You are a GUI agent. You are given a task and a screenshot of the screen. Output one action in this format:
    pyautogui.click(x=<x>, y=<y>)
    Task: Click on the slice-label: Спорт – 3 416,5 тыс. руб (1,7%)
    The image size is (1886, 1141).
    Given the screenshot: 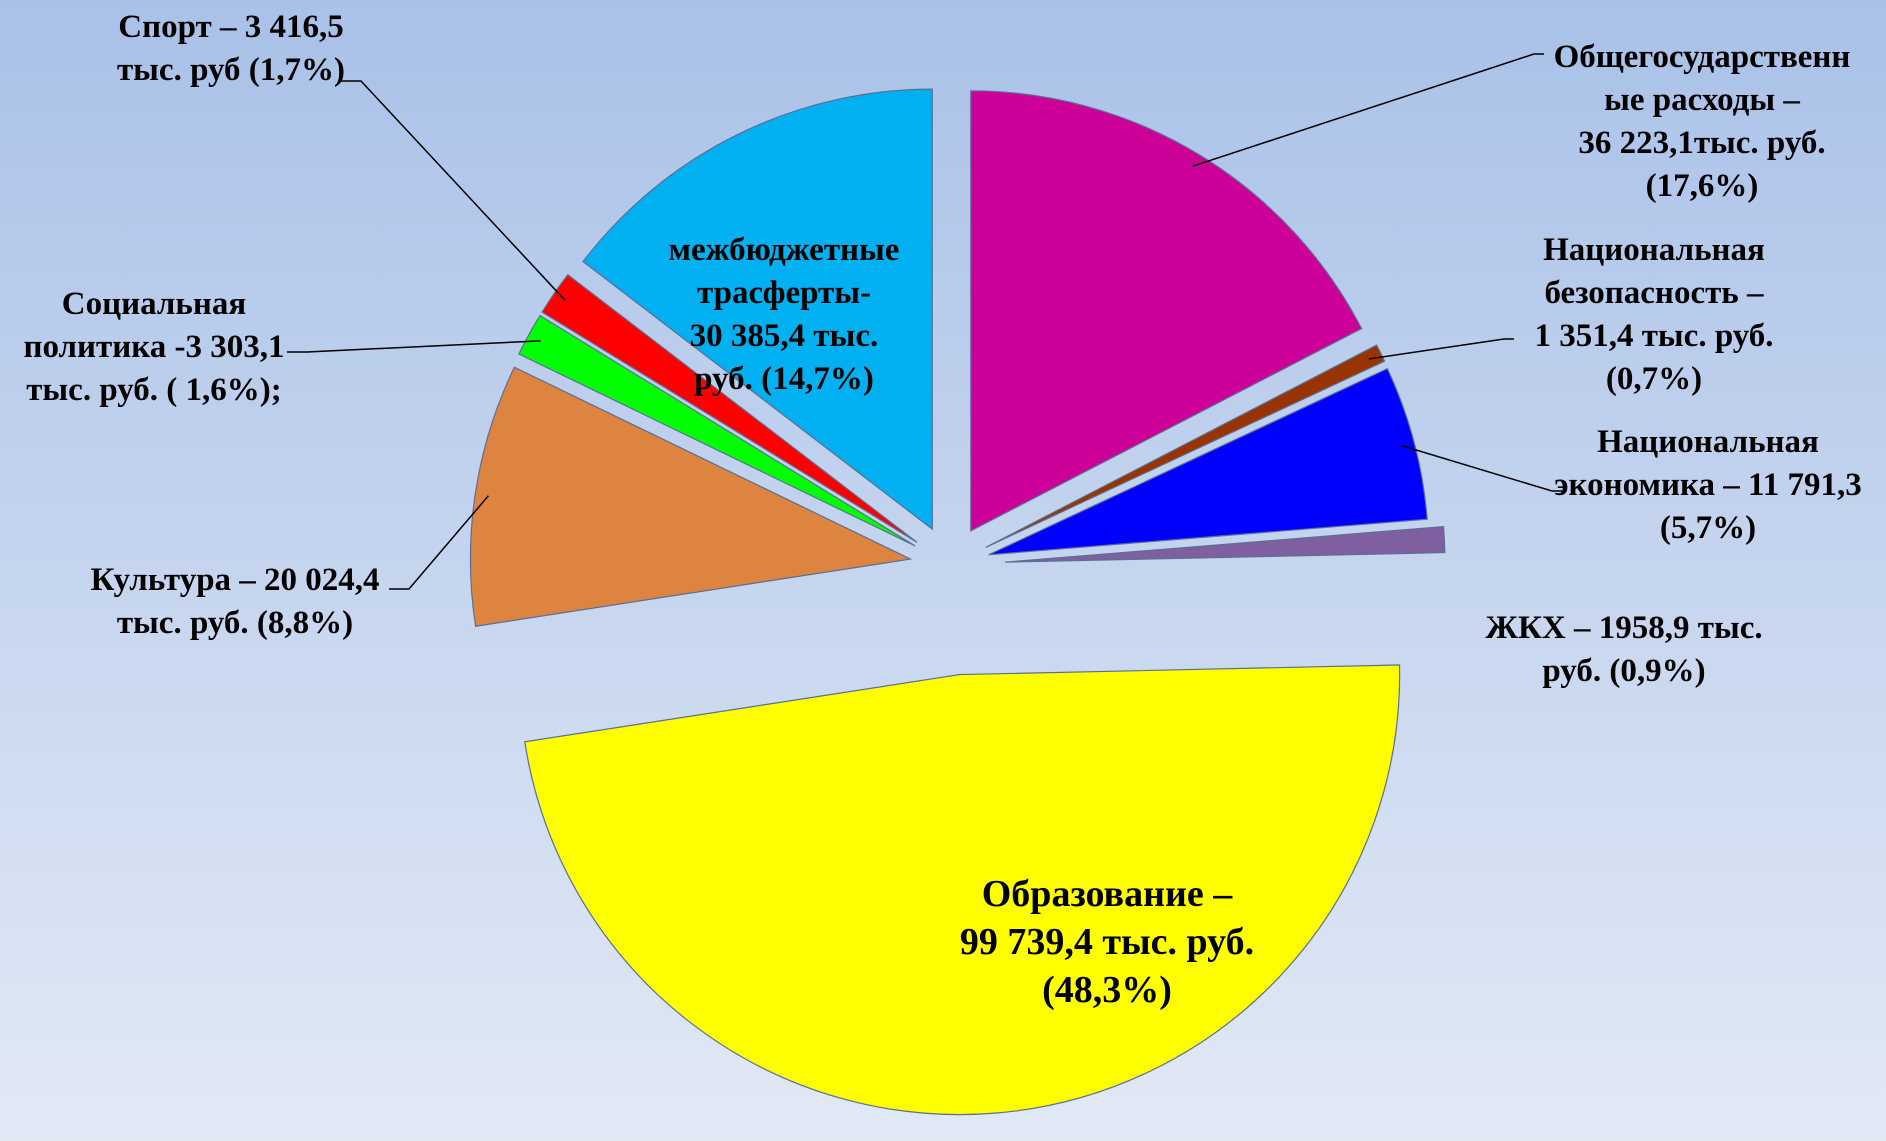 What is the action you would take?
    pyautogui.click(x=231, y=48)
    